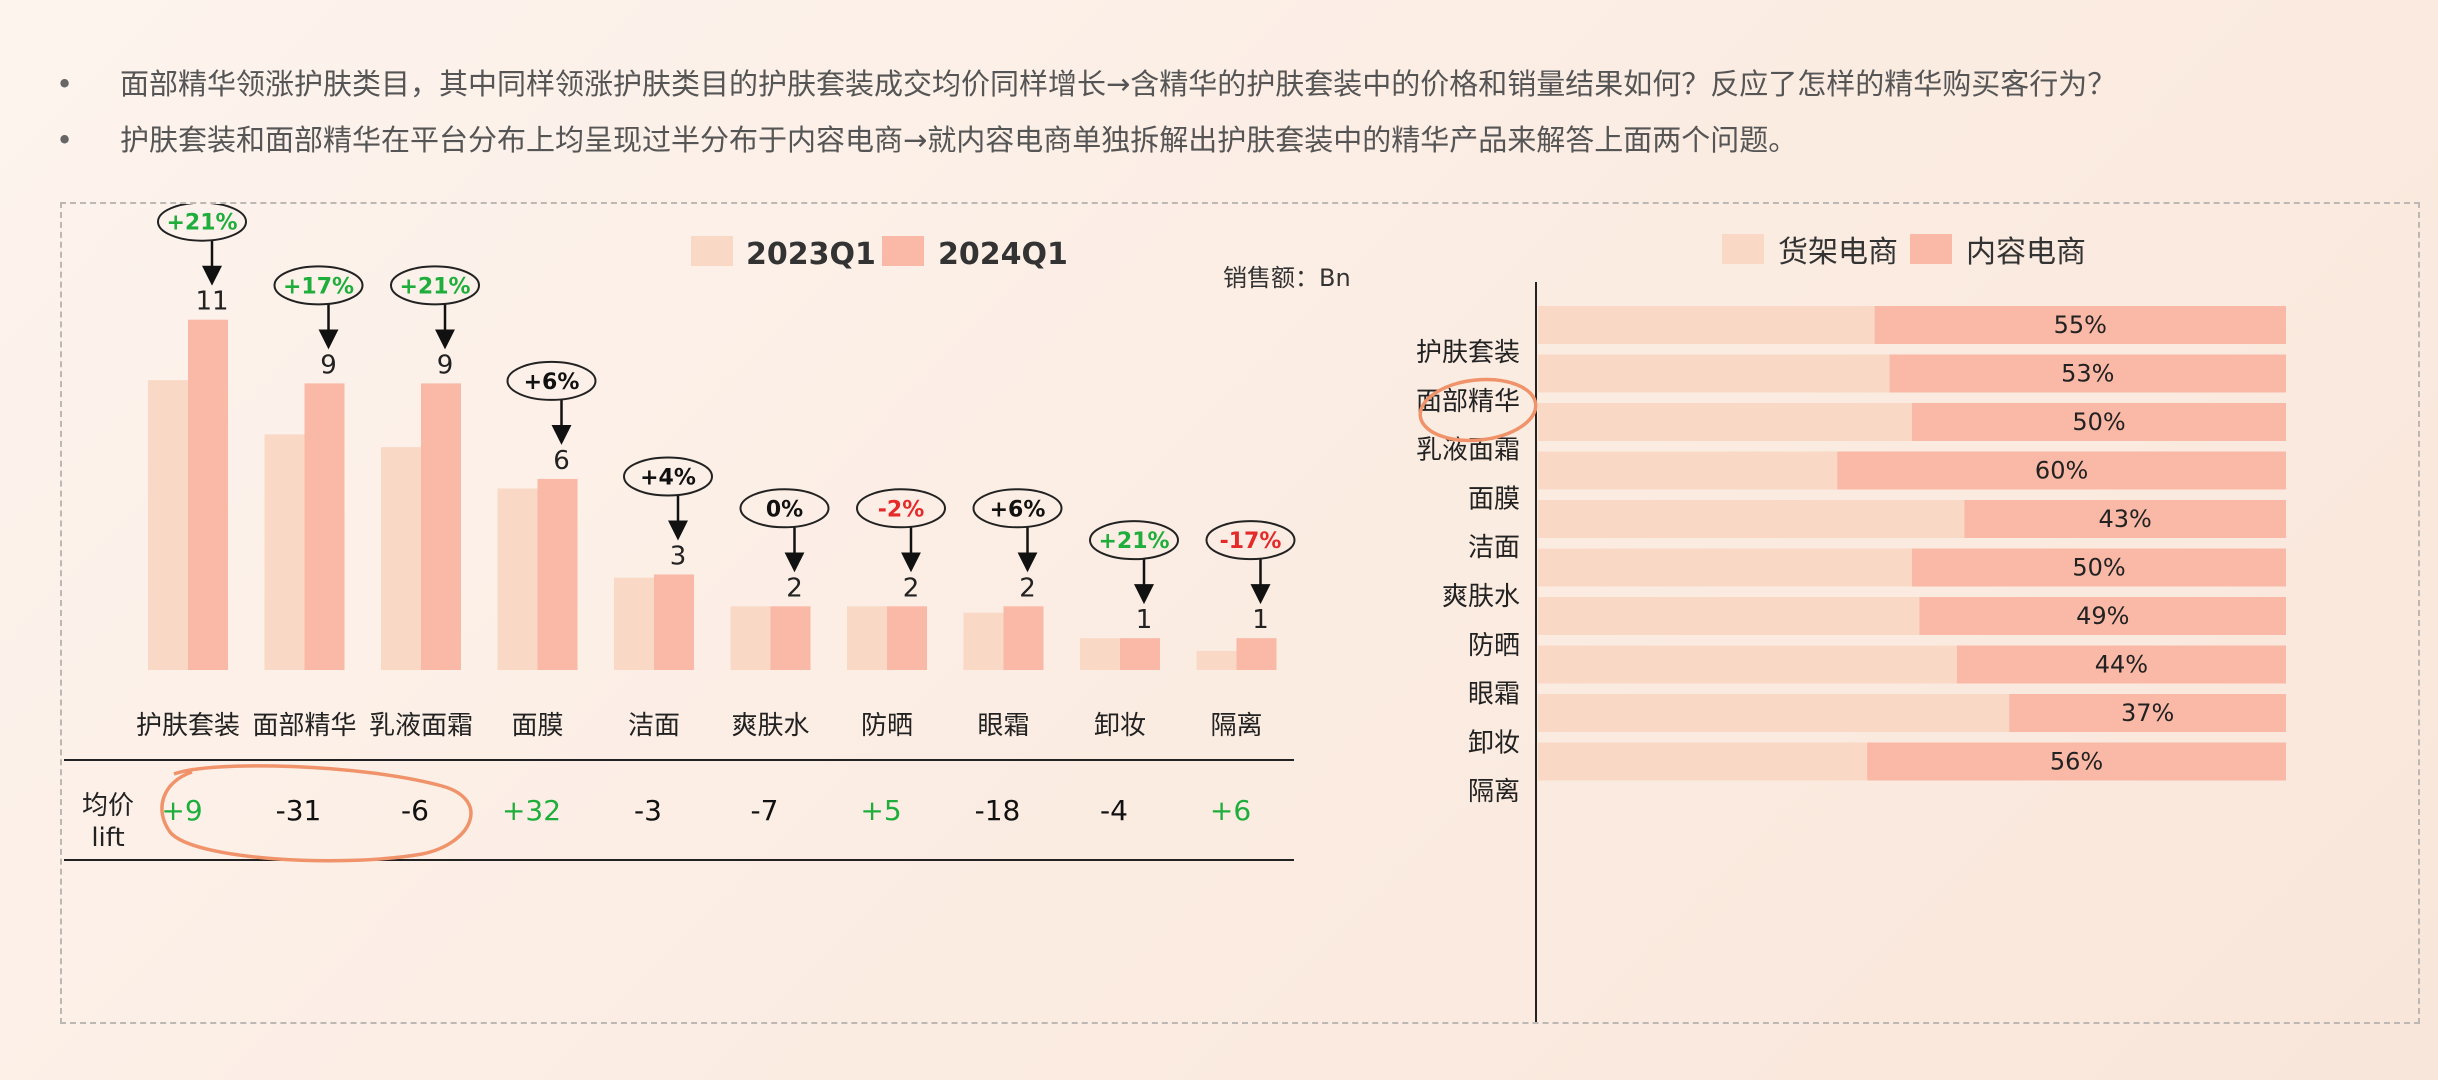  I want to click on growth-label: 0%, so click(784, 509).